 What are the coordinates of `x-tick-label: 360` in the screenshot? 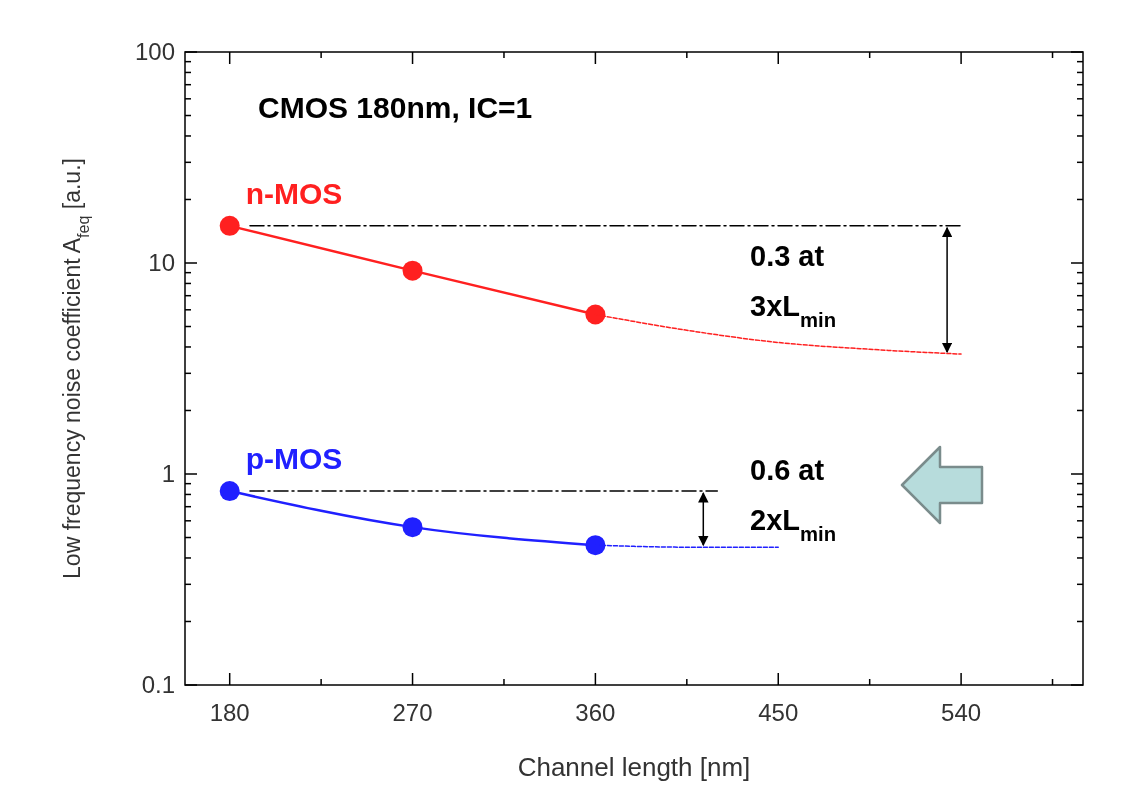 It's located at (595, 712).